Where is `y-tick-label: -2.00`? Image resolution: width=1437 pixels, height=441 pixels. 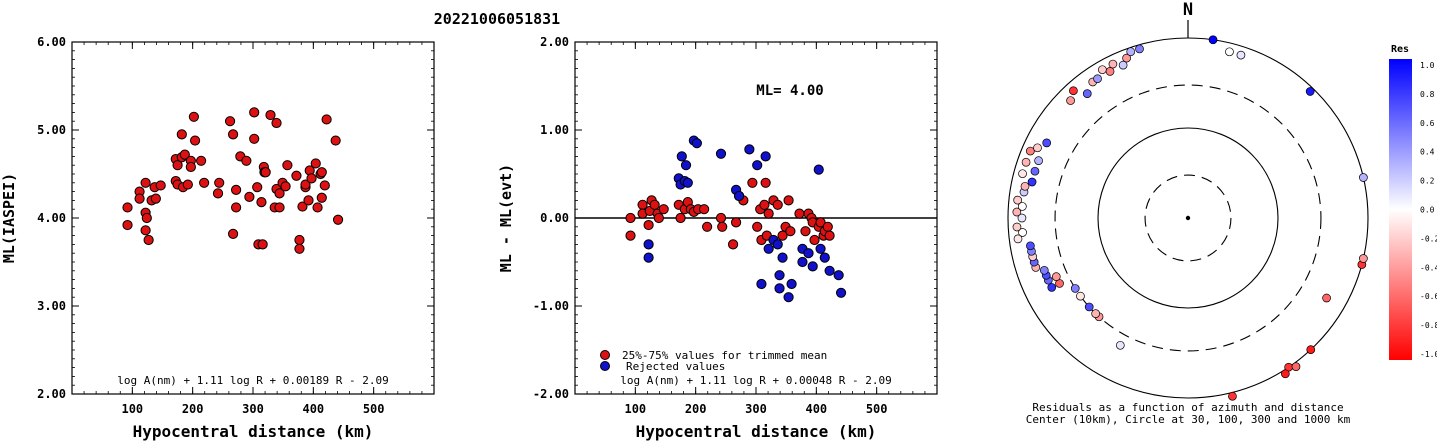
y-tick-label: -2.00 is located at coordinates (551, 394).